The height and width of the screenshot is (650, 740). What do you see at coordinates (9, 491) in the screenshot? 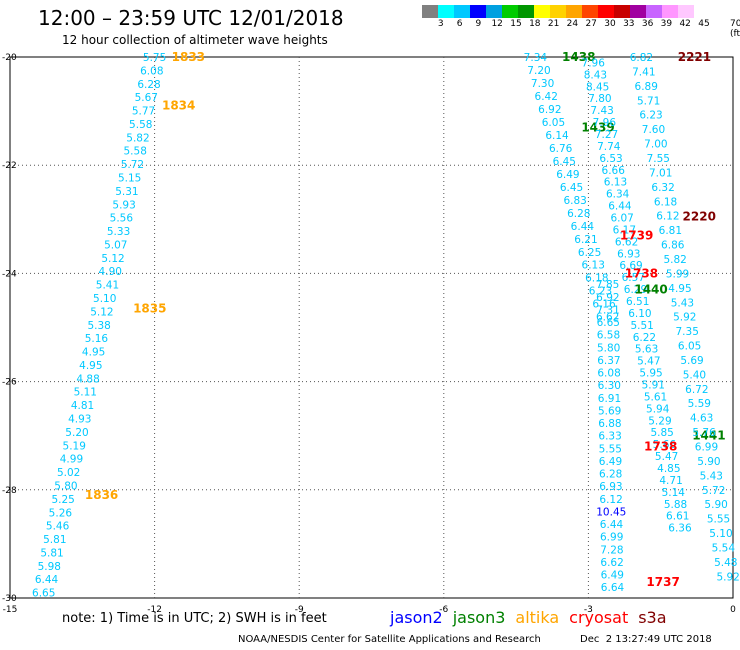
I see `y-tick-label: -28` at bounding box center [9, 491].